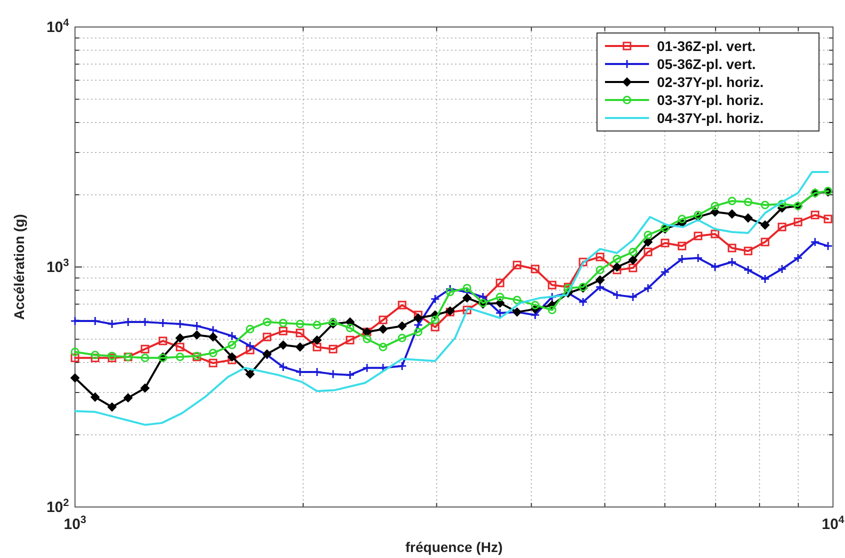 The height and width of the screenshot is (558, 845). What do you see at coordinates (710, 100) in the screenshot?
I see `legend-label: 03-37Y-pl. horiz.` at bounding box center [710, 100].